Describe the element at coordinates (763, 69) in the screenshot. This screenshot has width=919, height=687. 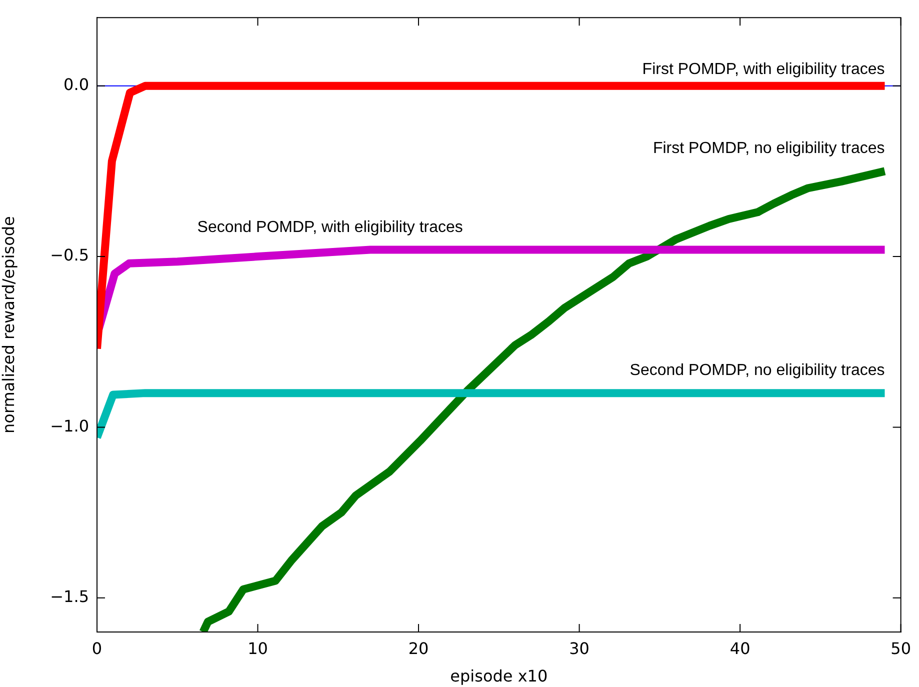
I see `series-label: First POMDP, with eligibility traces` at that location.